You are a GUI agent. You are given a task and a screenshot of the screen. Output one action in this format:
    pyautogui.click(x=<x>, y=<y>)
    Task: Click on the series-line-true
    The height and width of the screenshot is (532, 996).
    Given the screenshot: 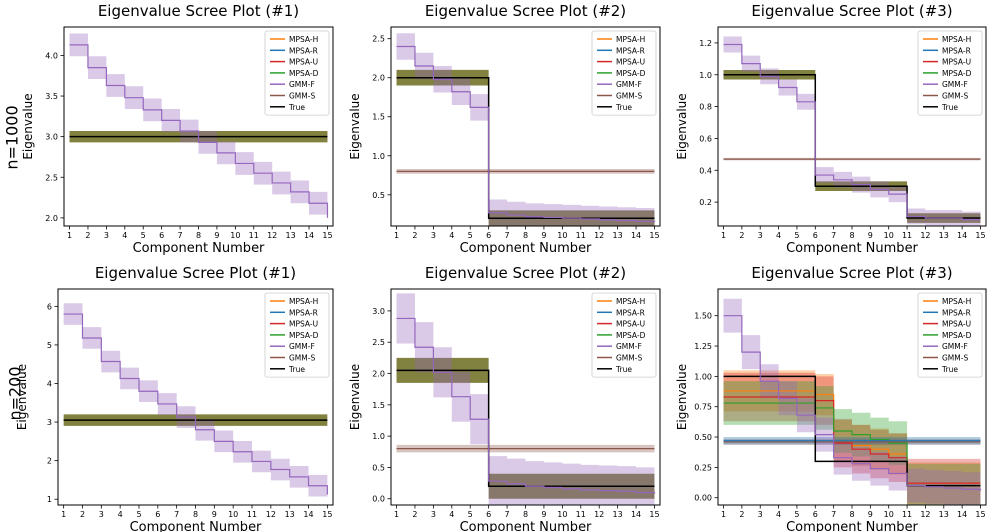 What is the action you would take?
    pyautogui.click(x=525, y=147)
    